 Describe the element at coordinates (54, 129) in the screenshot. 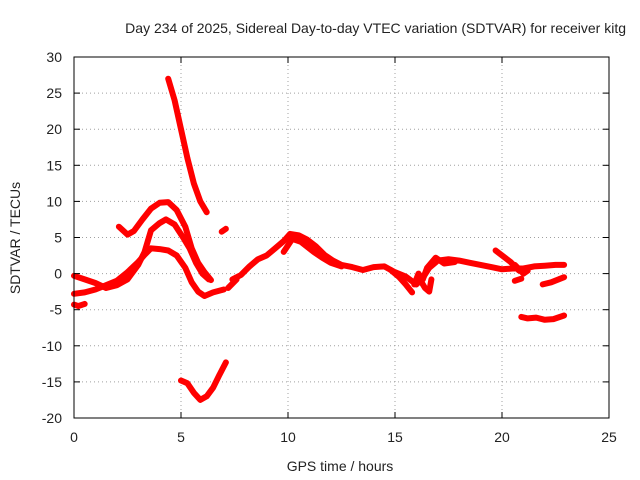

I see `y-tick-label: 20` at that location.